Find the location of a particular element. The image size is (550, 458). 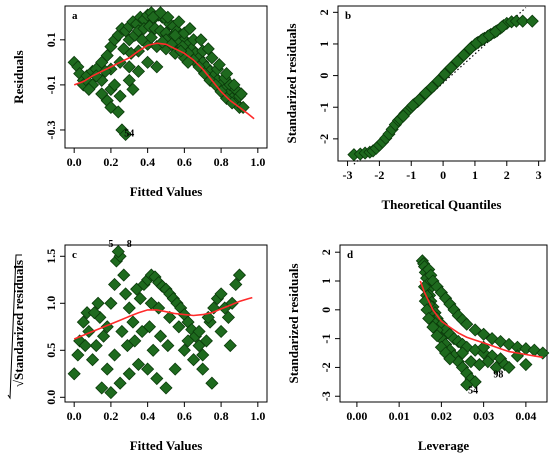

x-tick-label: 0.00 is located at coordinates (356, 416).